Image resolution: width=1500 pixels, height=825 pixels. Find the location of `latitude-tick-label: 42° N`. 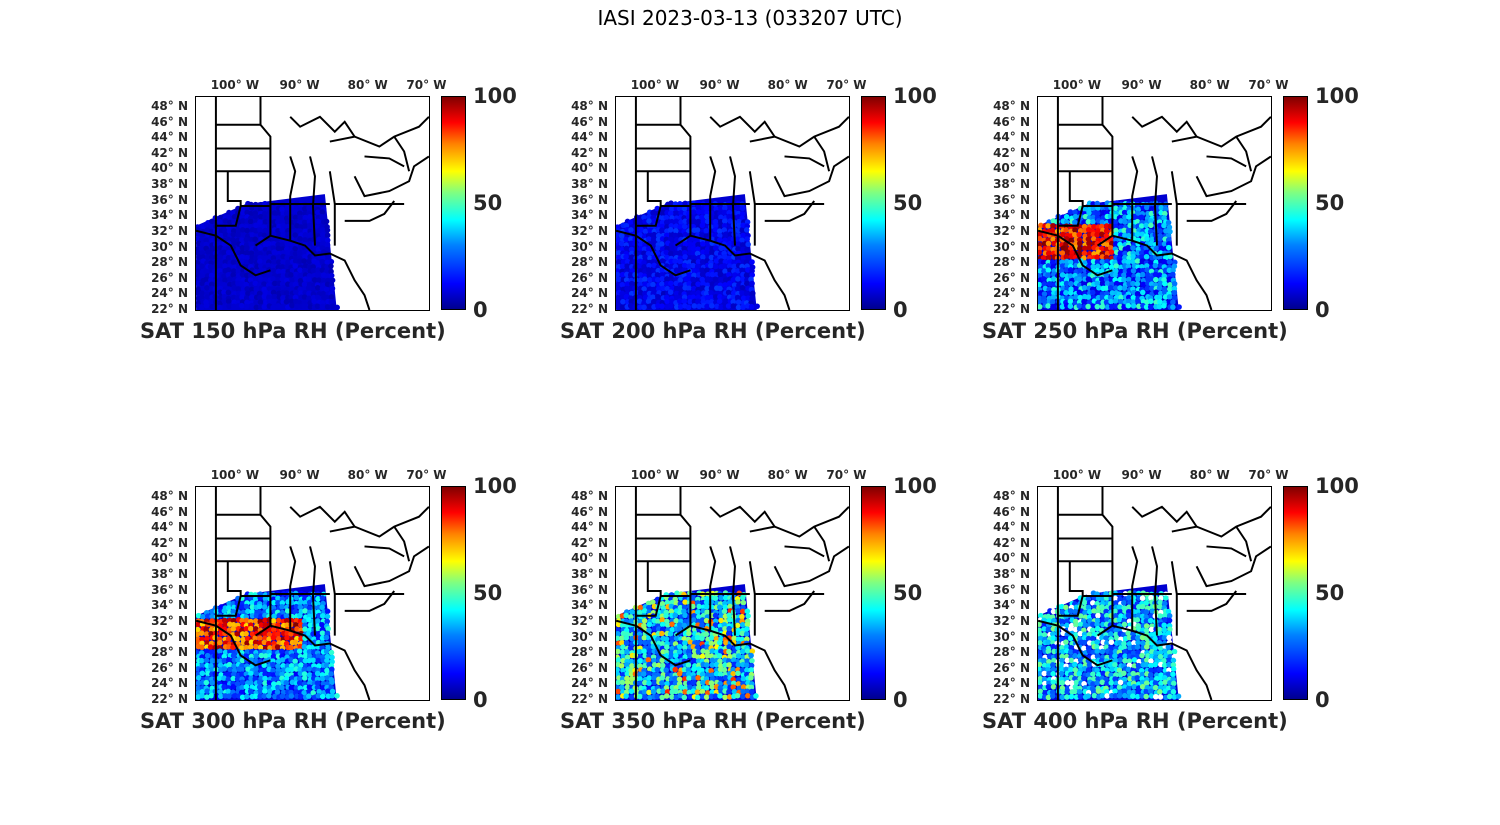

latitude-tick-label: 42° N is located at coordinates (1011, 152).